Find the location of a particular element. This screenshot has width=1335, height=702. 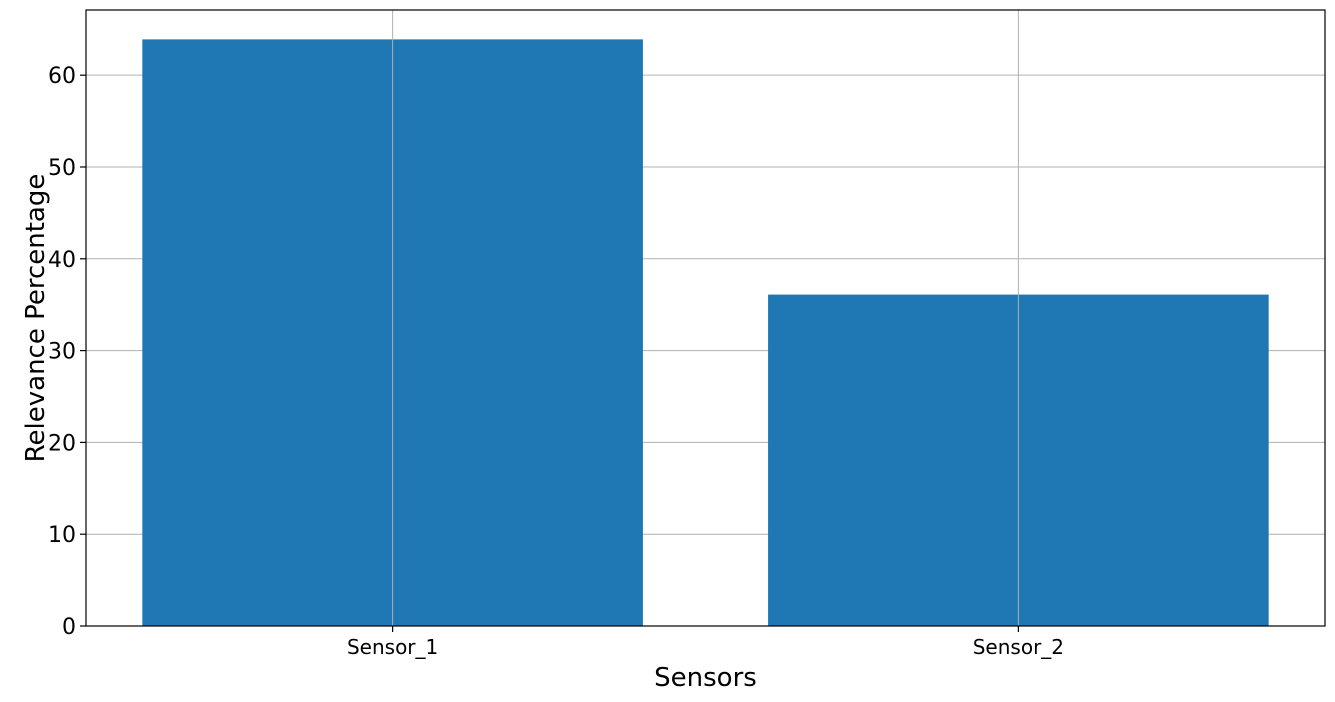

y-tick-label: 20 is located at coordinates (62, 443).